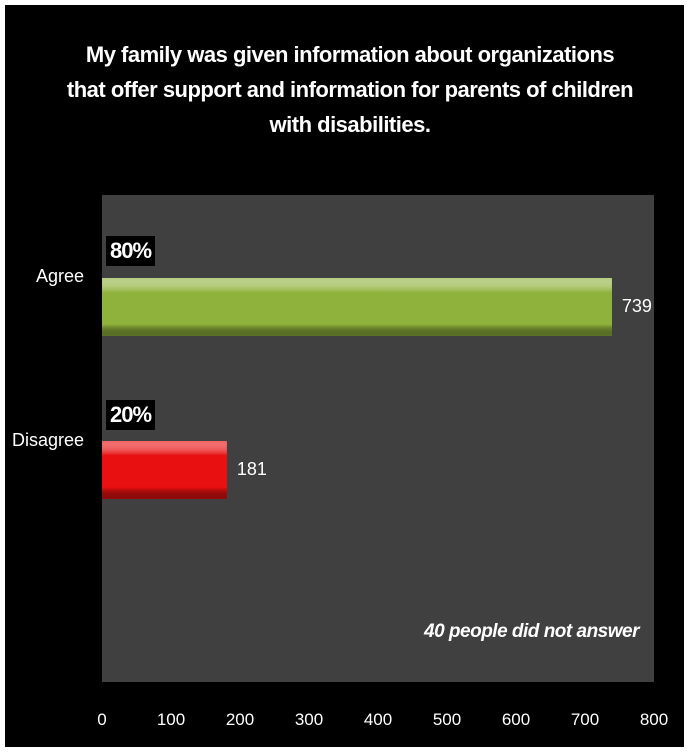 The height and width of the screenshot is (752, 689). I want to click on x-tick-label: 100, so click(171, 719).